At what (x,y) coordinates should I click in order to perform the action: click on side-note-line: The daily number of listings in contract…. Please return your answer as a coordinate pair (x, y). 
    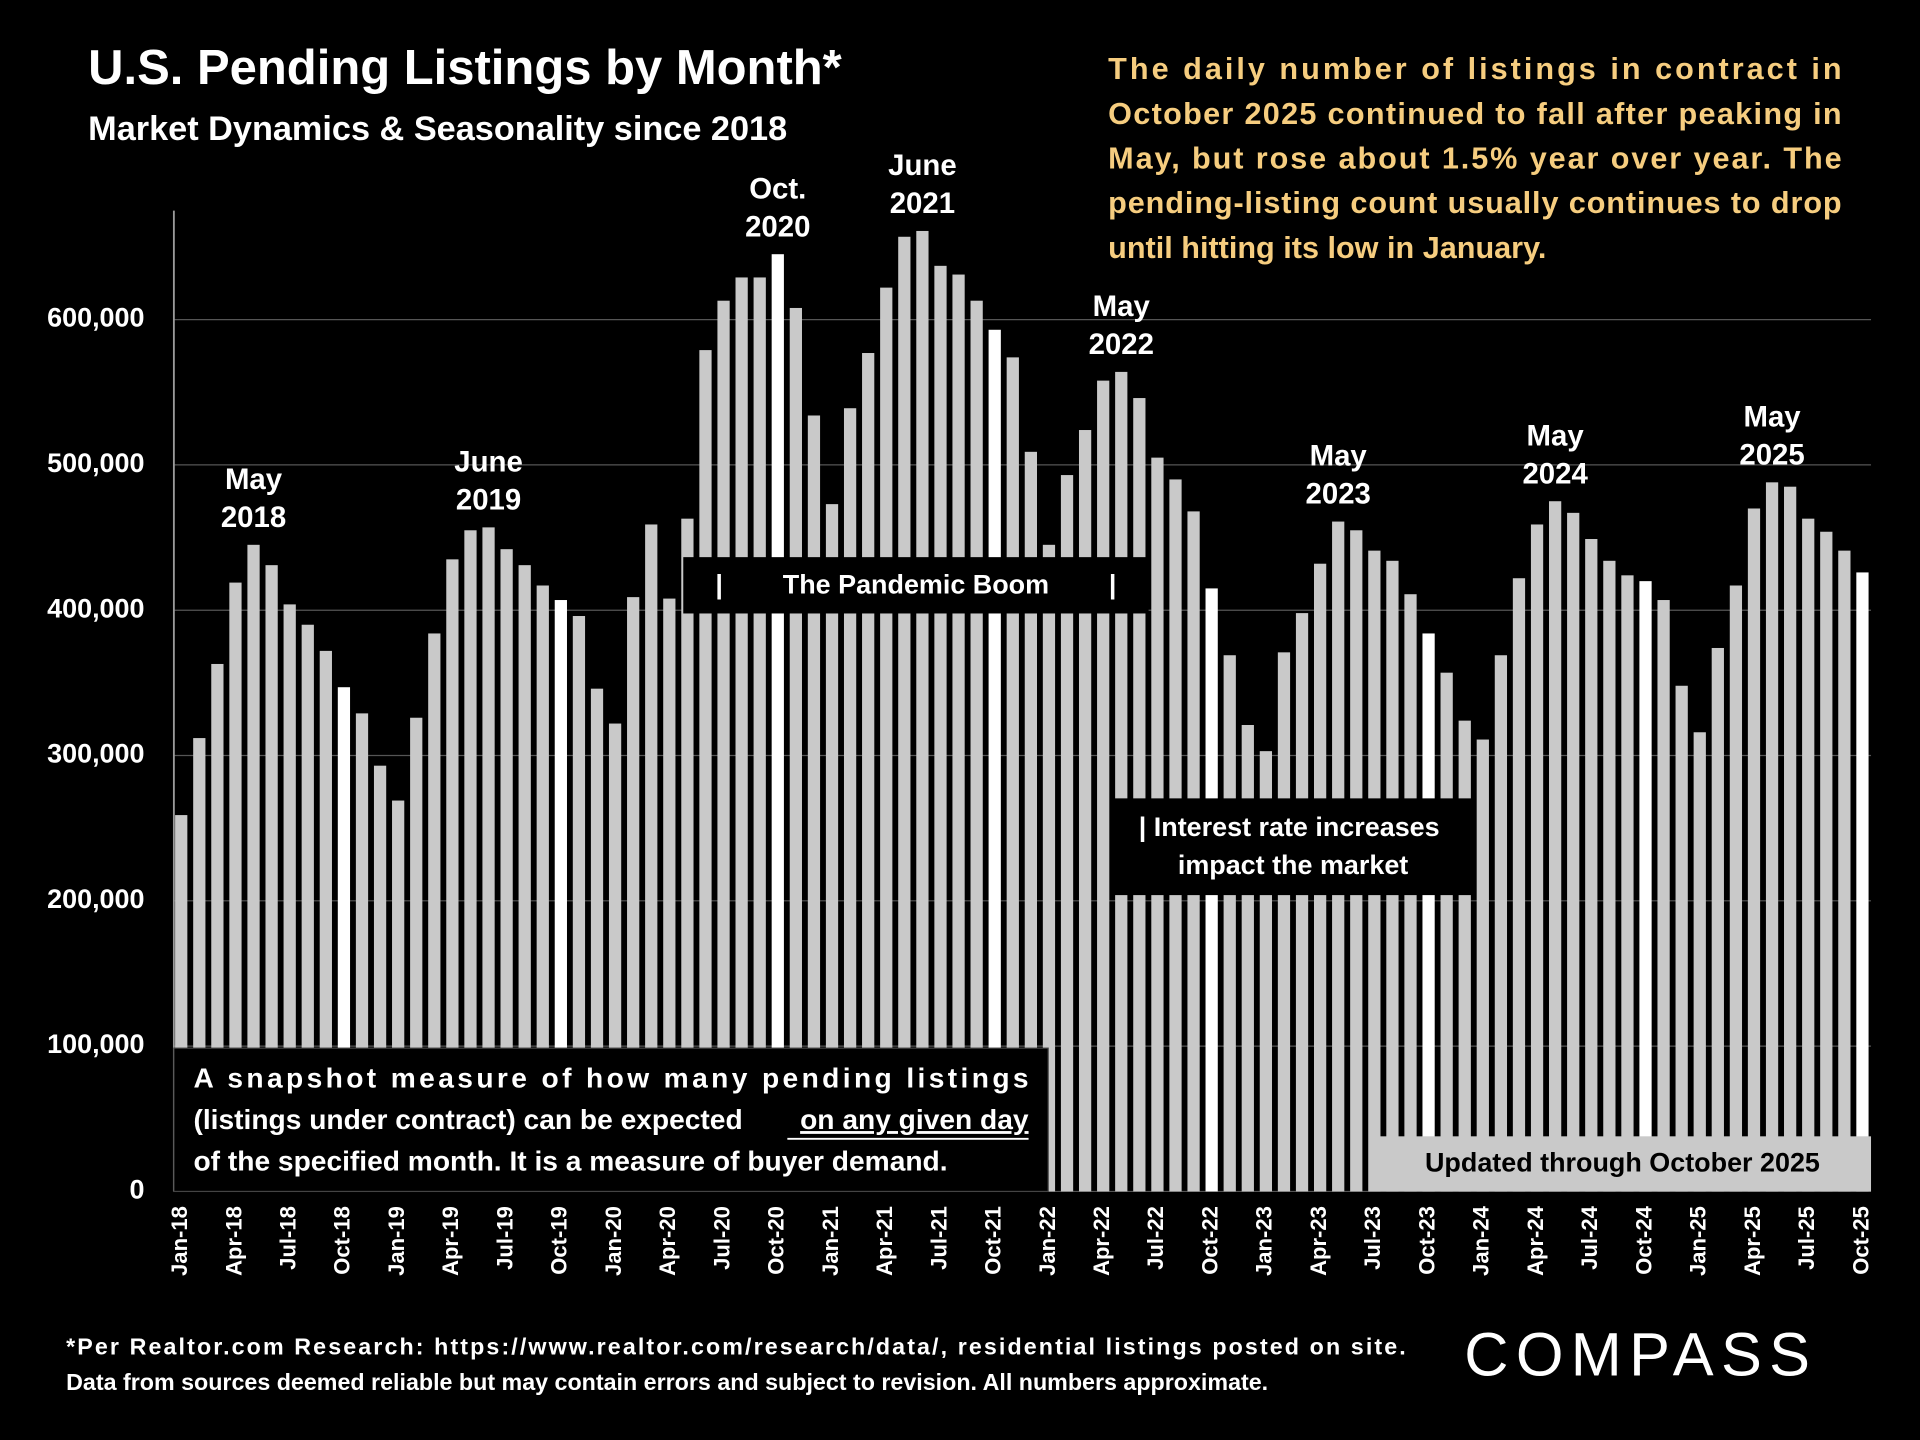
    Looking at the image, I should click on (1474, 69).